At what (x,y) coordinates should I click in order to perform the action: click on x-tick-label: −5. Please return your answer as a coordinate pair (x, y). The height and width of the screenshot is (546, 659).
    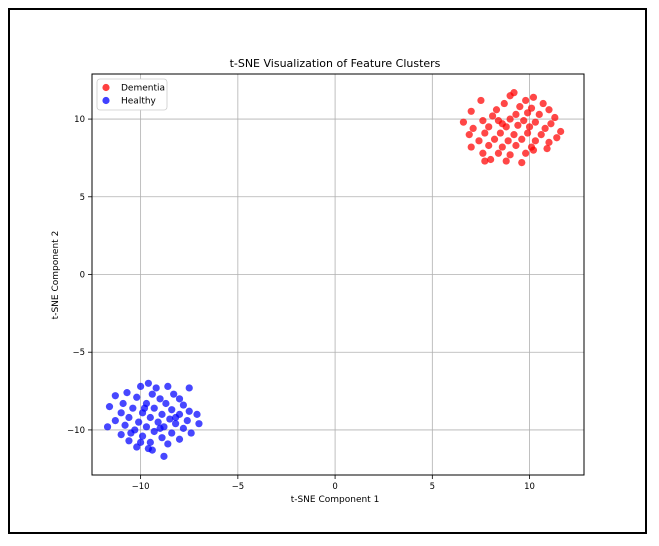
    Looking at the image, I should click on (238, 487).